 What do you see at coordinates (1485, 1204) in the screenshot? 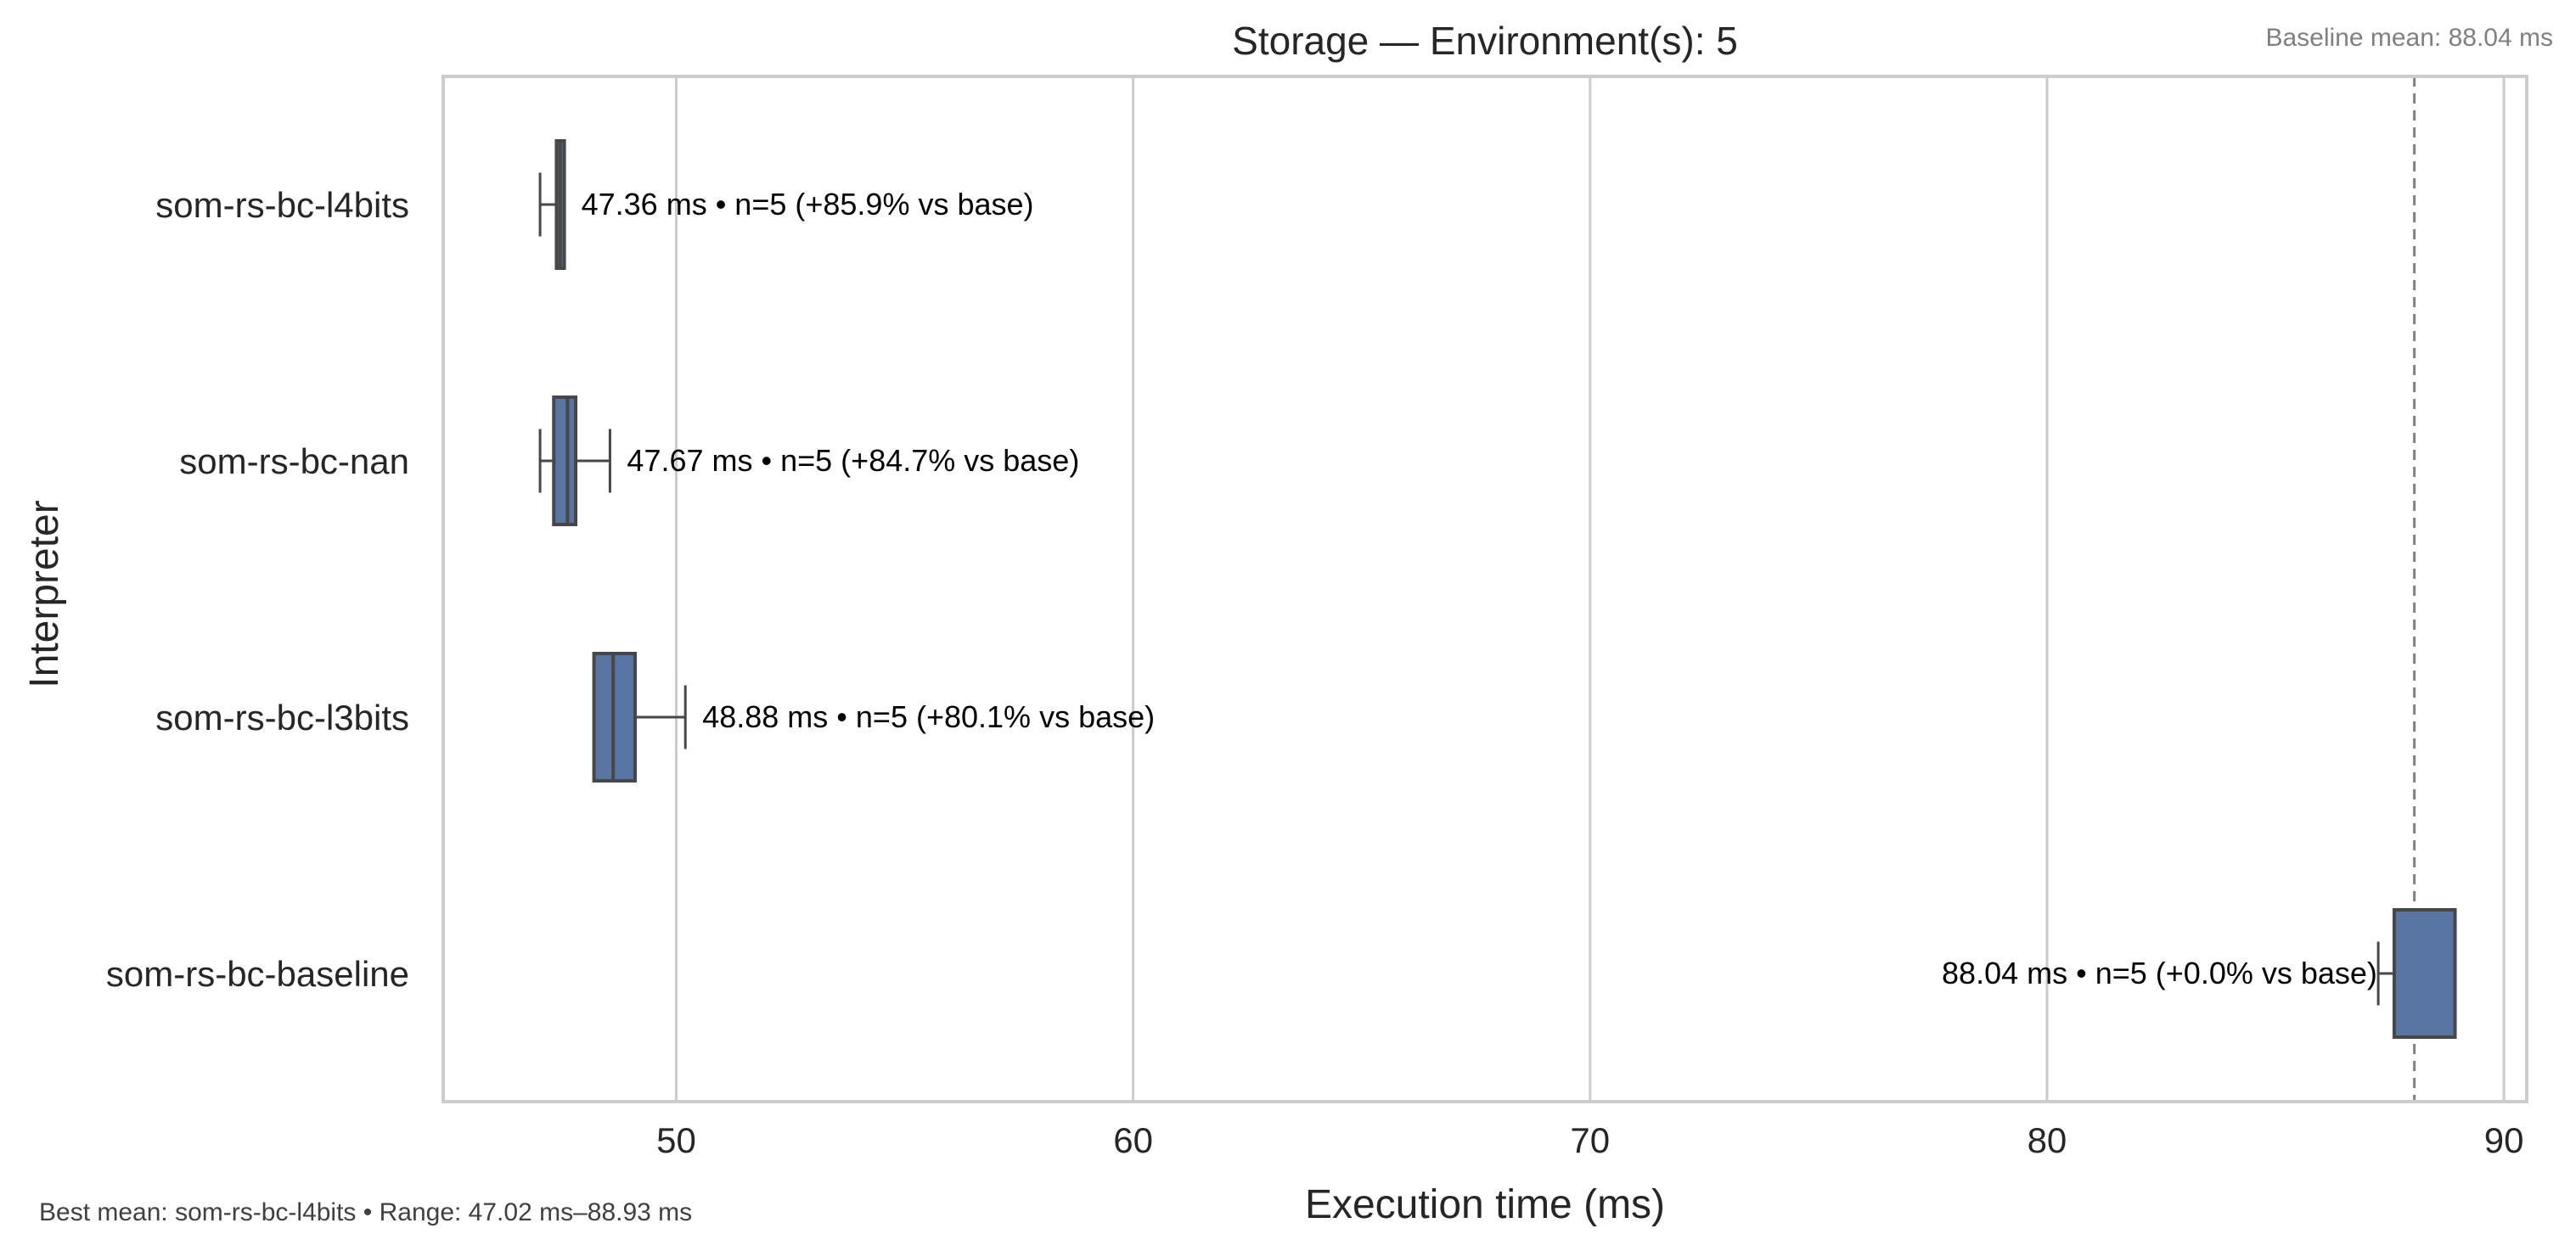
I see `x-axis-label: Execution time (ms)` at bounding box center [1485, 1204].